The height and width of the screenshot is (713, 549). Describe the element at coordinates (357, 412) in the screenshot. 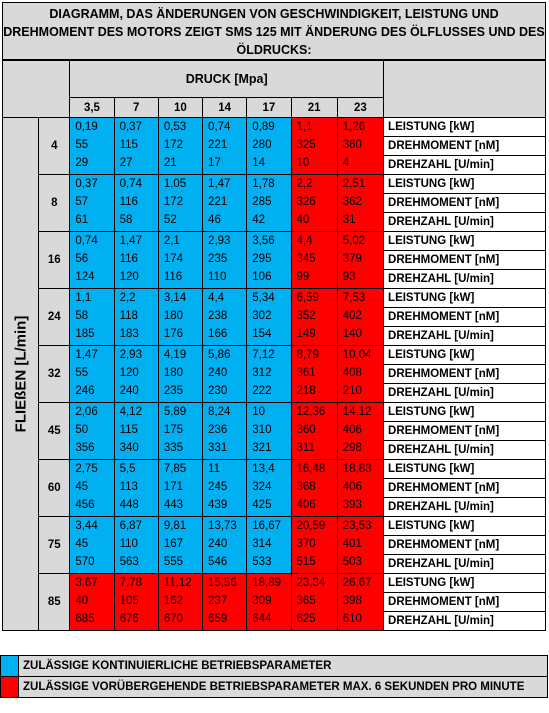

I see `power-value: 14,12` at that location.